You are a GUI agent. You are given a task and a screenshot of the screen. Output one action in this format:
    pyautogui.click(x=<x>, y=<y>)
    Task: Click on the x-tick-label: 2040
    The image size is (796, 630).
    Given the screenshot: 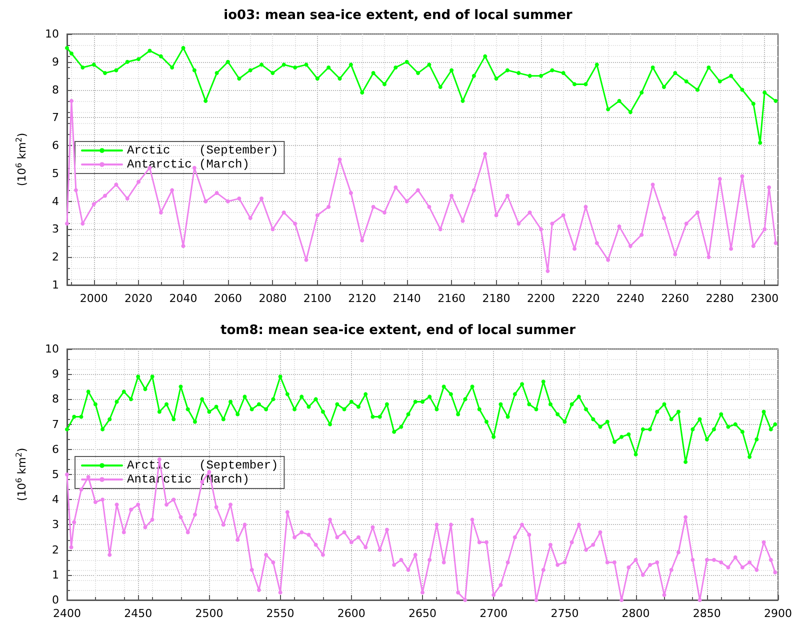 What is the action you would take?
    pyautogui.click(x=183, y=298)
    